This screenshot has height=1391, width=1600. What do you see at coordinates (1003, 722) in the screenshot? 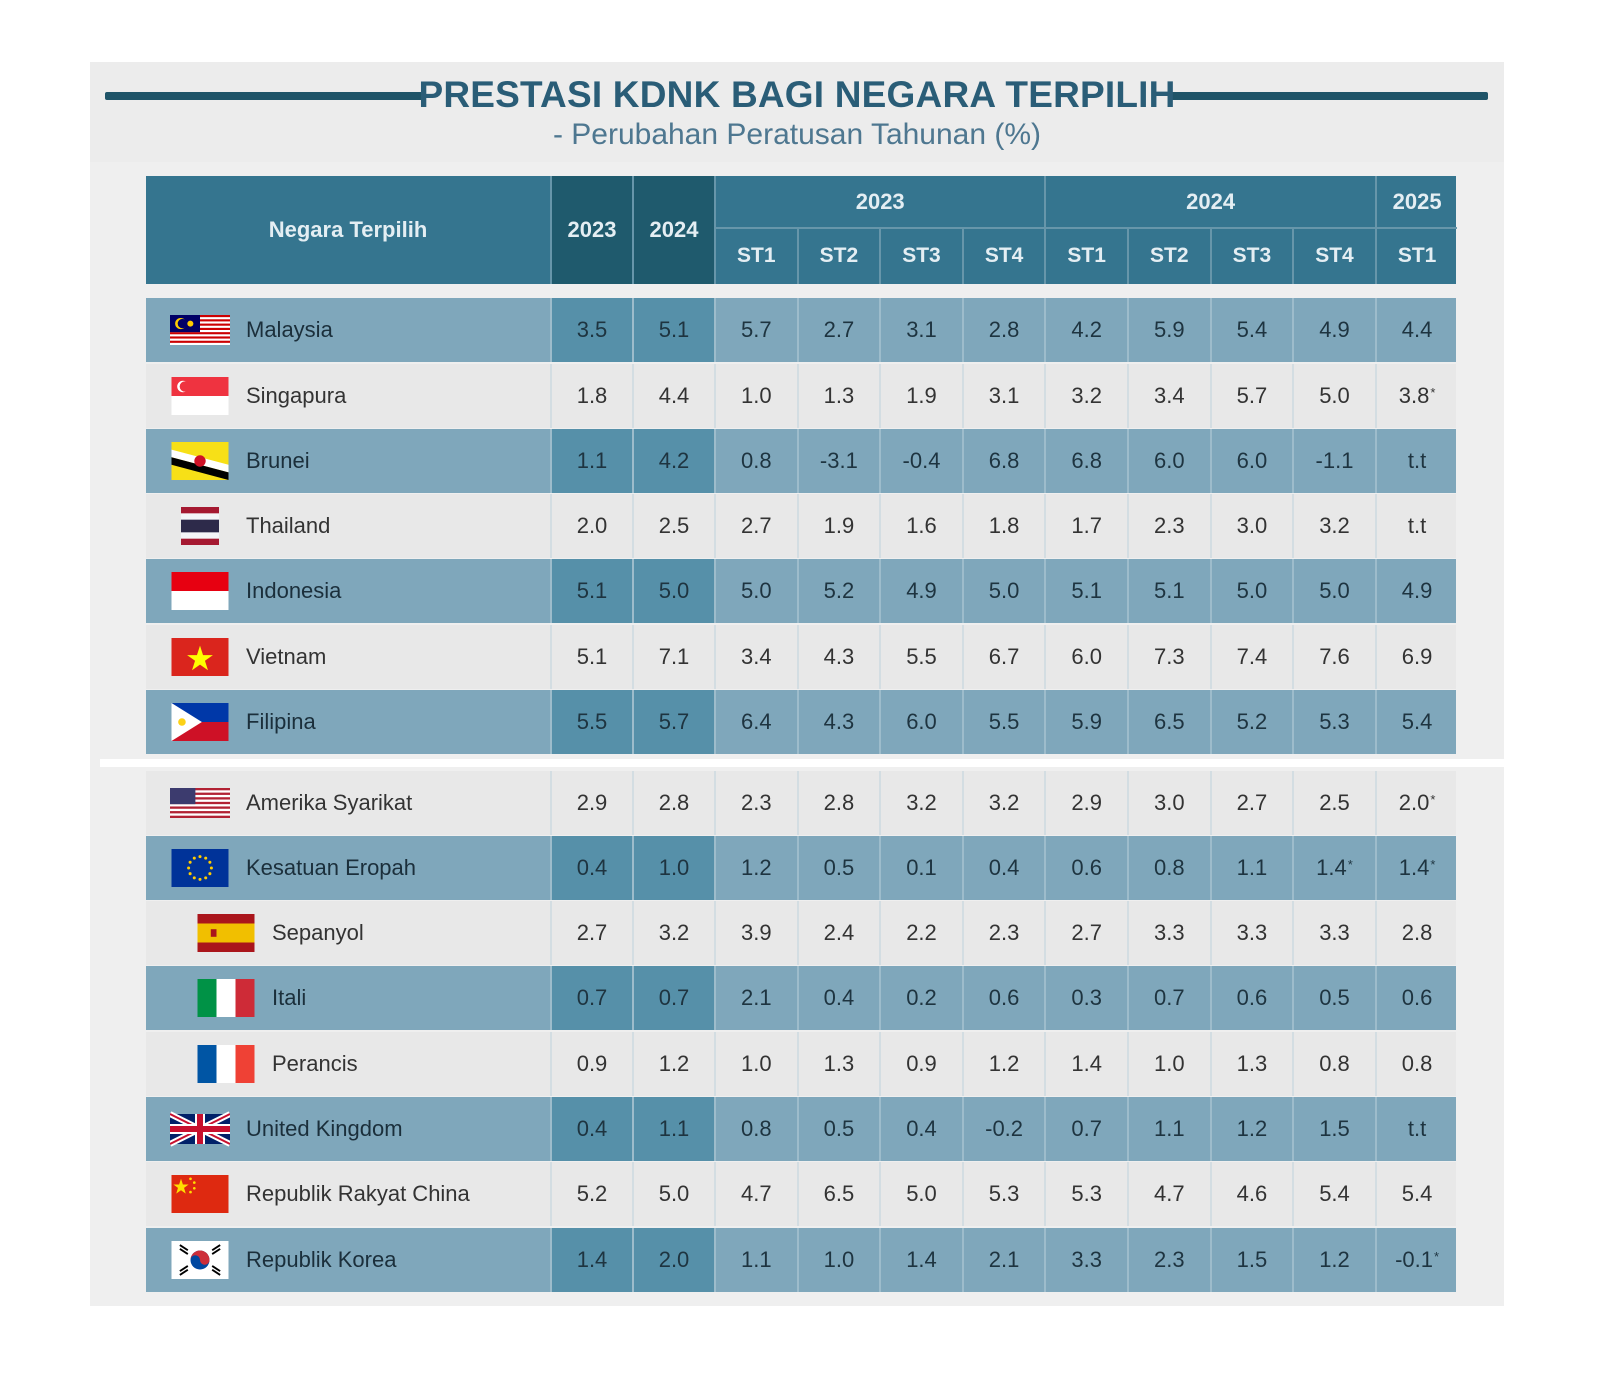
I see `value-cell: 5.5` at bounding box center [1003, 722].